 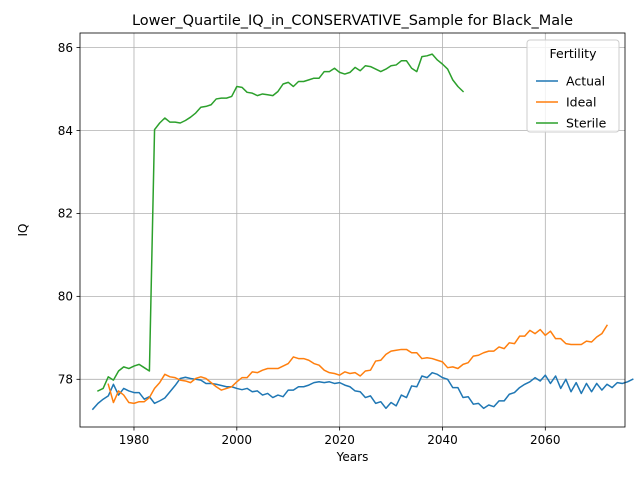 What do you see at coordinates (574, 53) in the screenshot?
I see `legend-title: Fertility` at bounding box center [574, 53].